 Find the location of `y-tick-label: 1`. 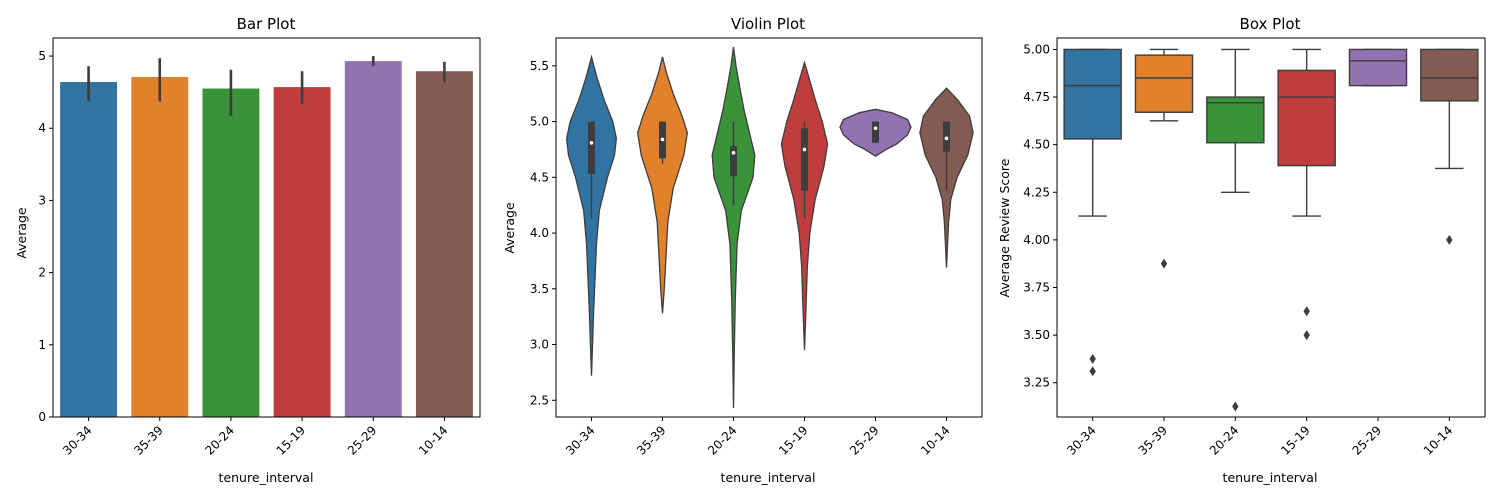

y-tick-label: 1 is located at coordinates (42, 345).